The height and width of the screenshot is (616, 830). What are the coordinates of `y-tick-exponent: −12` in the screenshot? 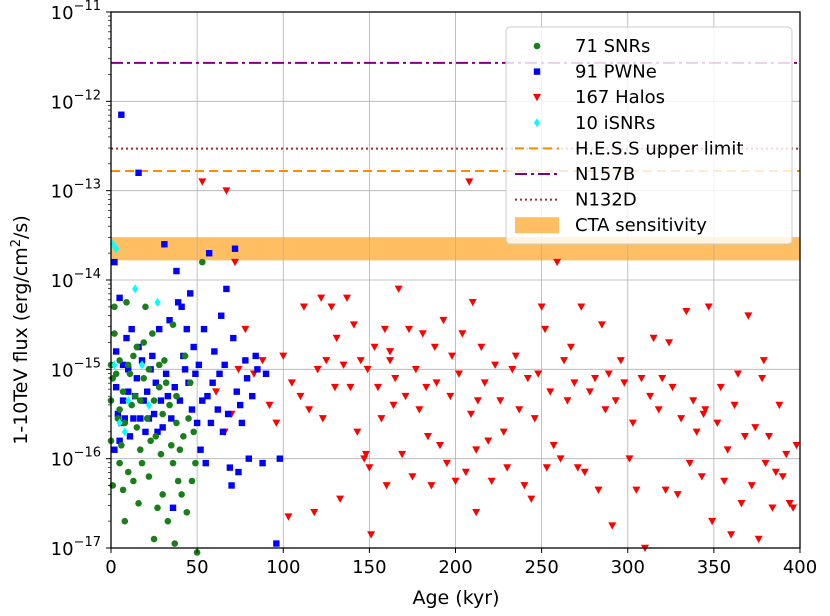 It's located at (87, 95).